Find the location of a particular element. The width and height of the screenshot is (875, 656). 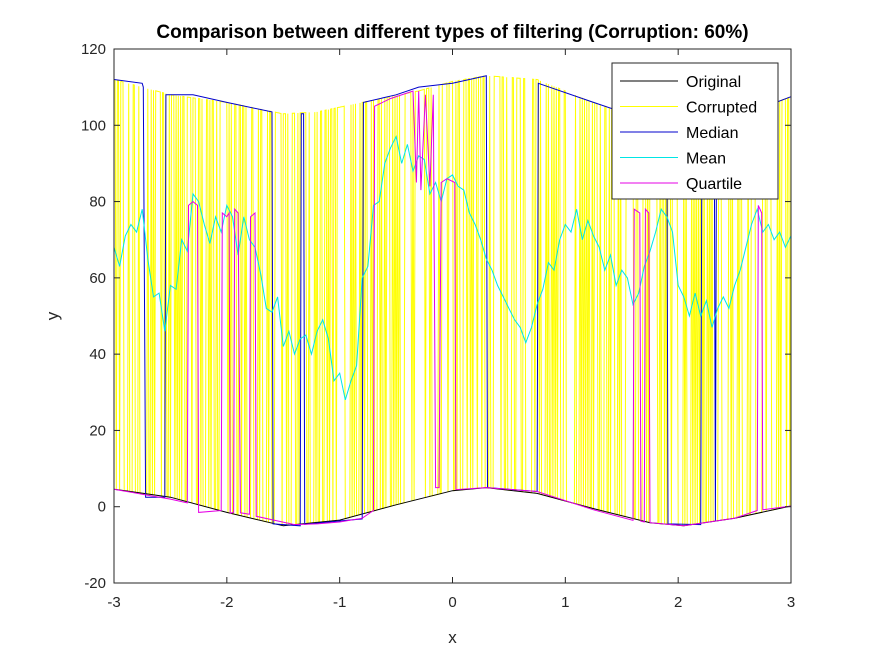

x-tick-label: 1 is located at coordinates (565, 602).